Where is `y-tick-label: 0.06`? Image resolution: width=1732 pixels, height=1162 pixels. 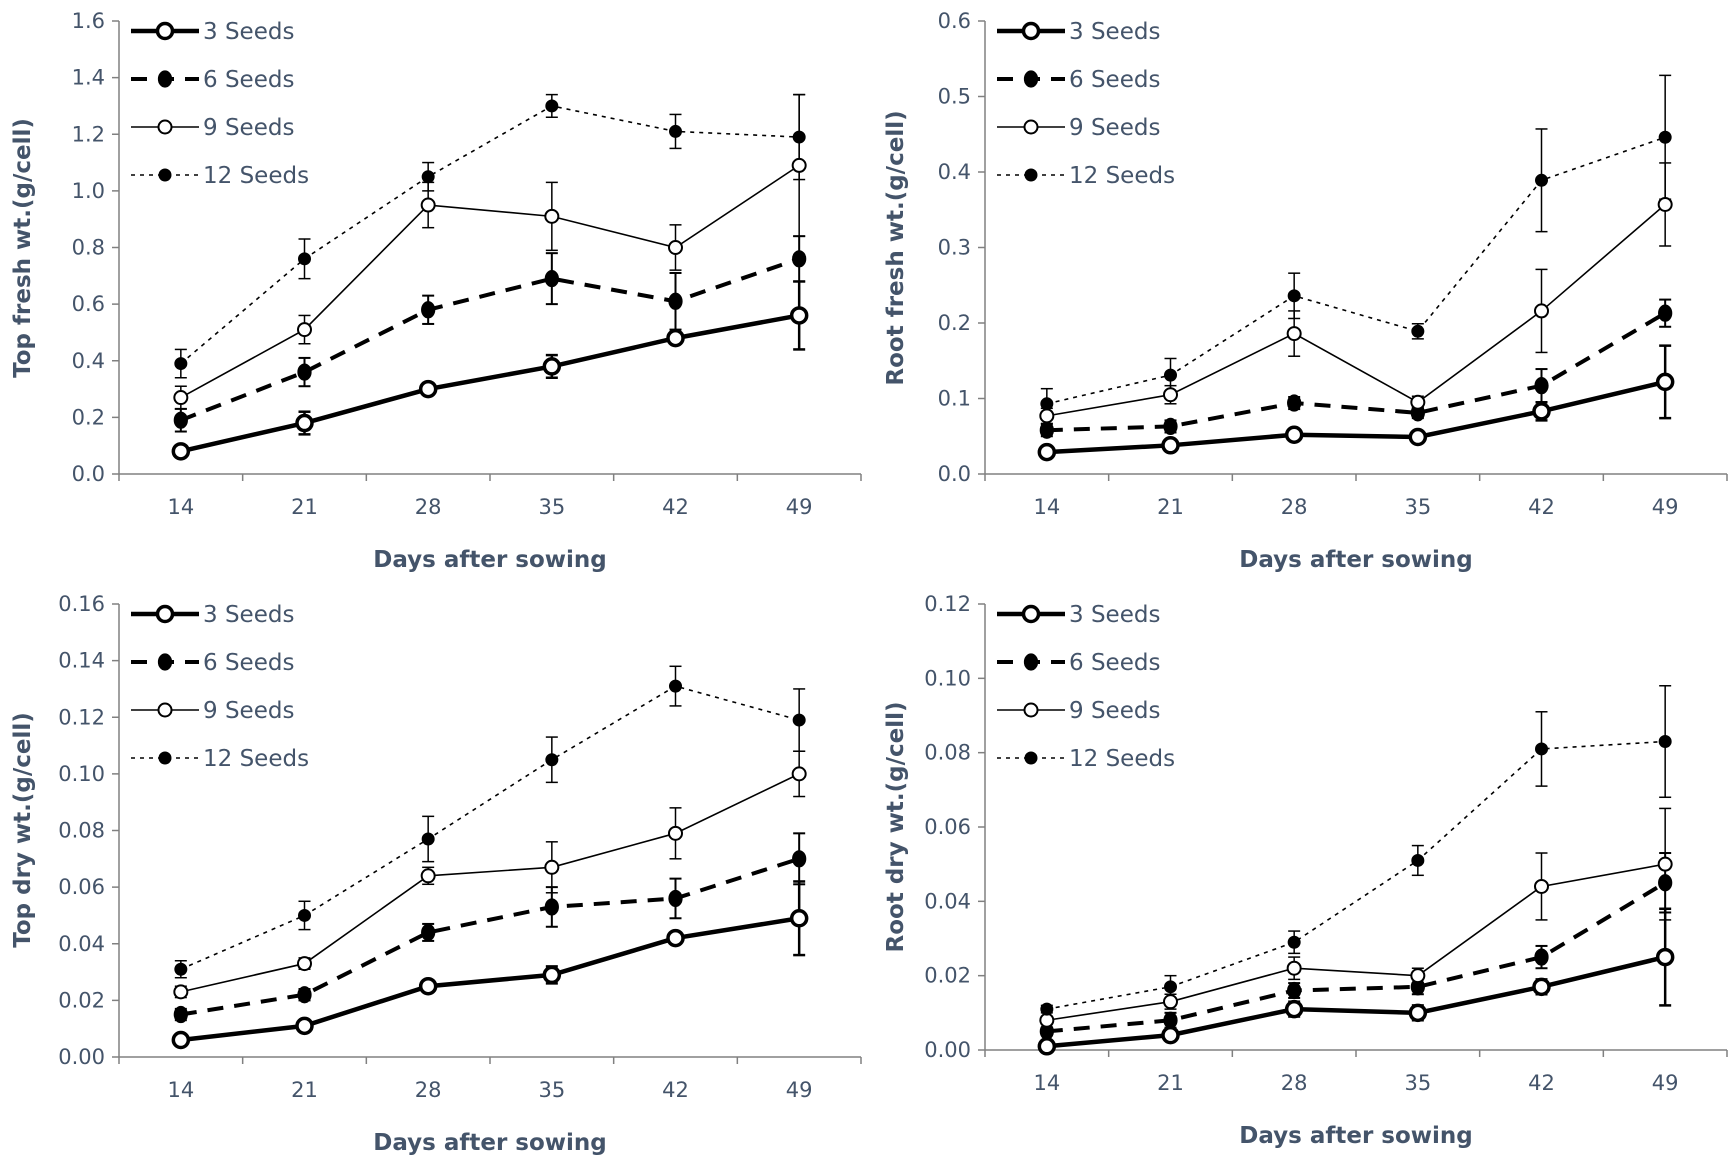 y-tick-label: 0.06 is located at coordinates (81, 887).